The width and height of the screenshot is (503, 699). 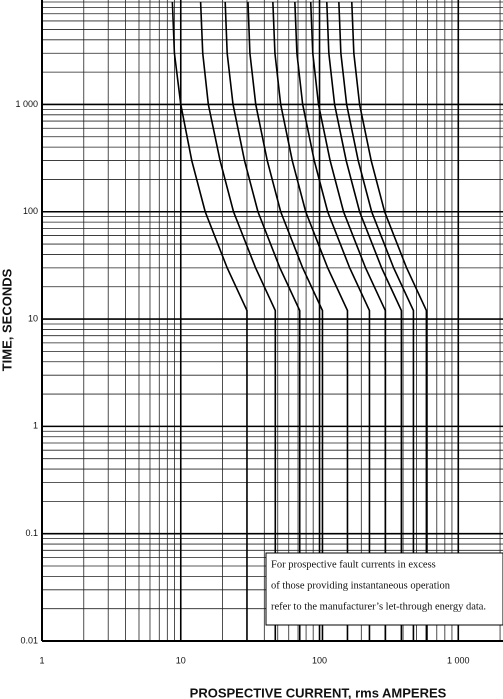 I want to click on x-tick-label: 10, so click(x=181, y=660).